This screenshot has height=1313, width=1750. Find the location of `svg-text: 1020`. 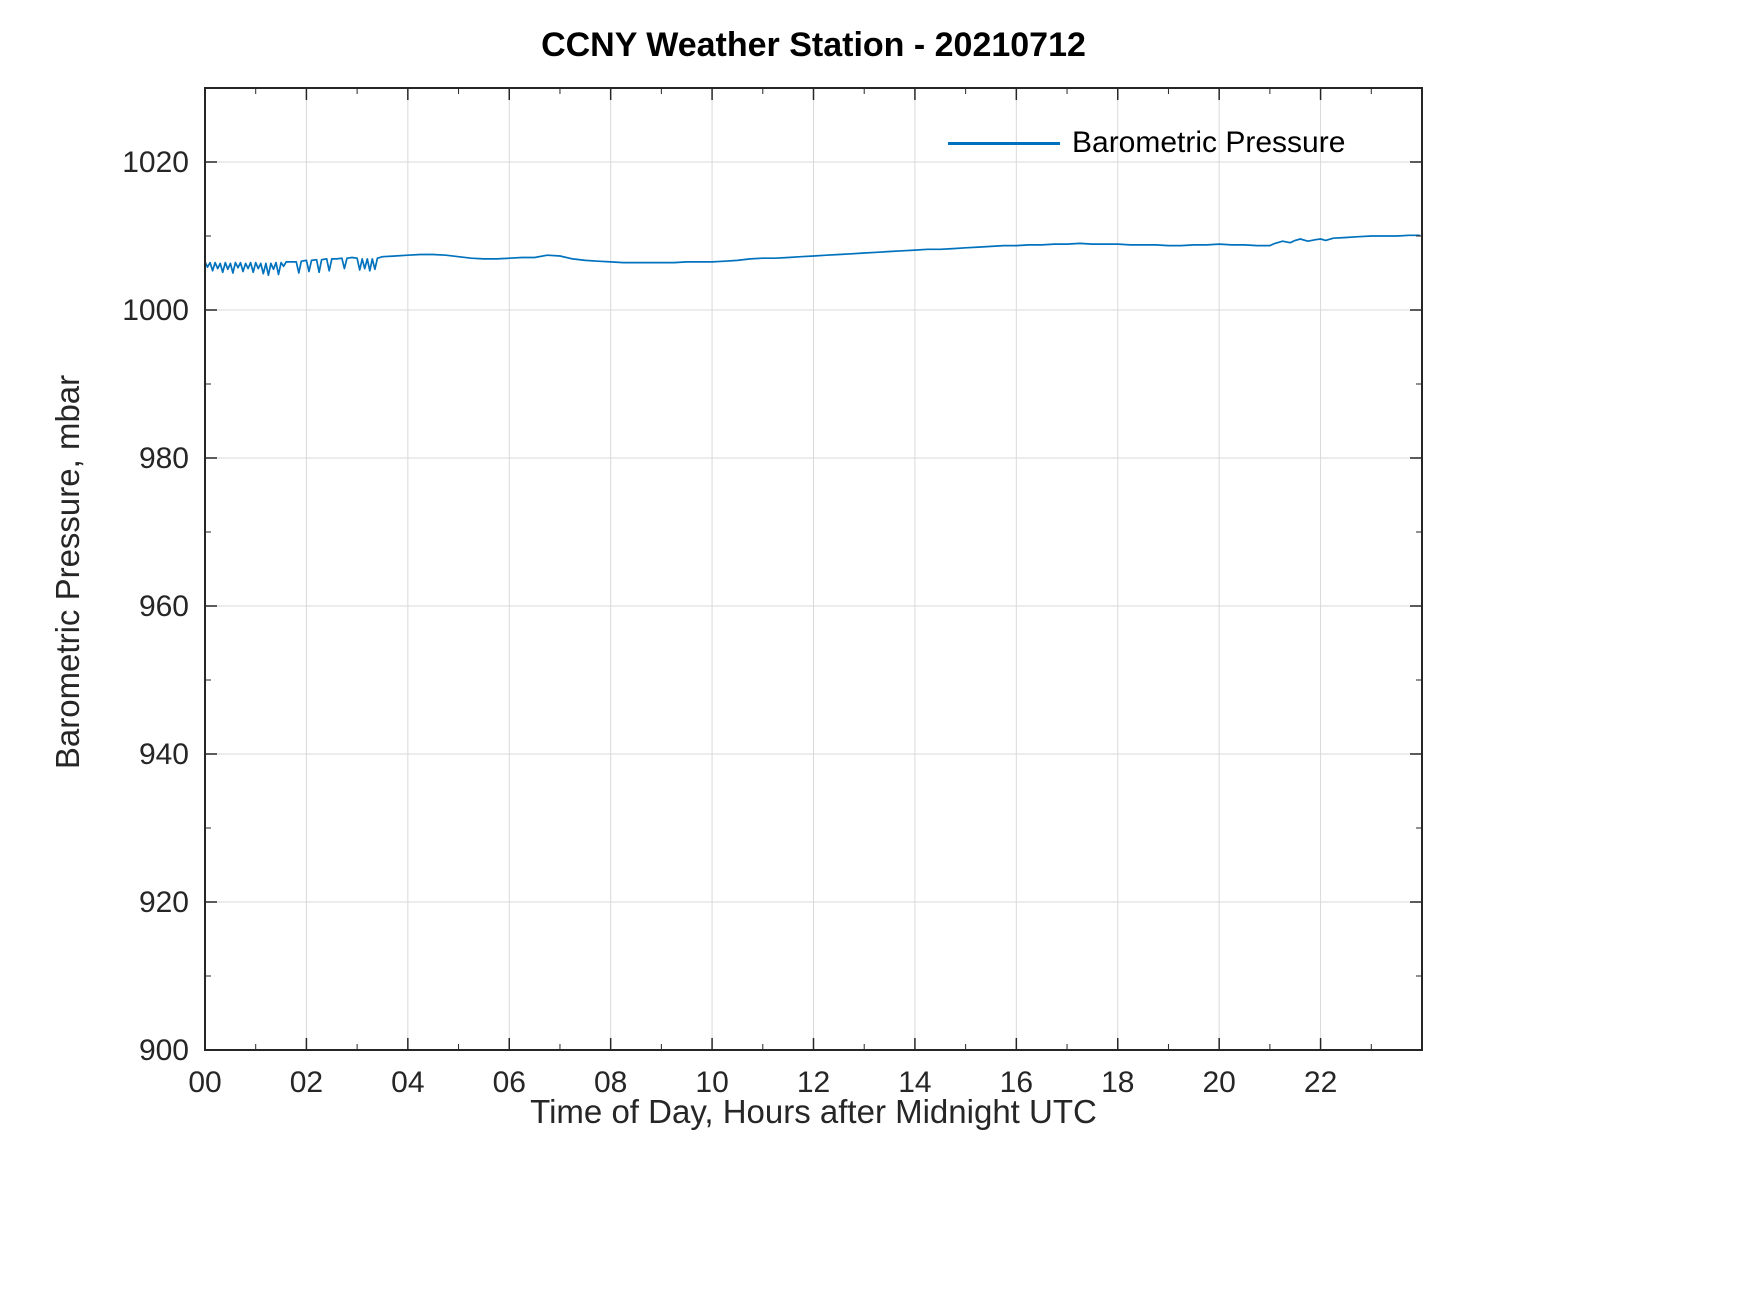

svg-text: 1020 is located at coordinates (155, 162).